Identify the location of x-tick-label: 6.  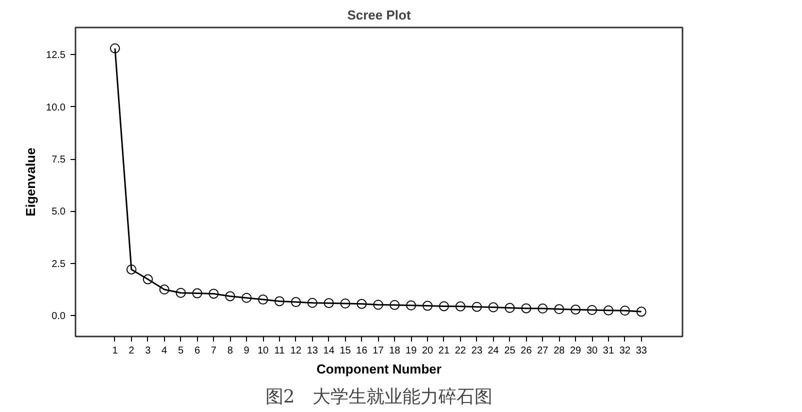
(197, 351).